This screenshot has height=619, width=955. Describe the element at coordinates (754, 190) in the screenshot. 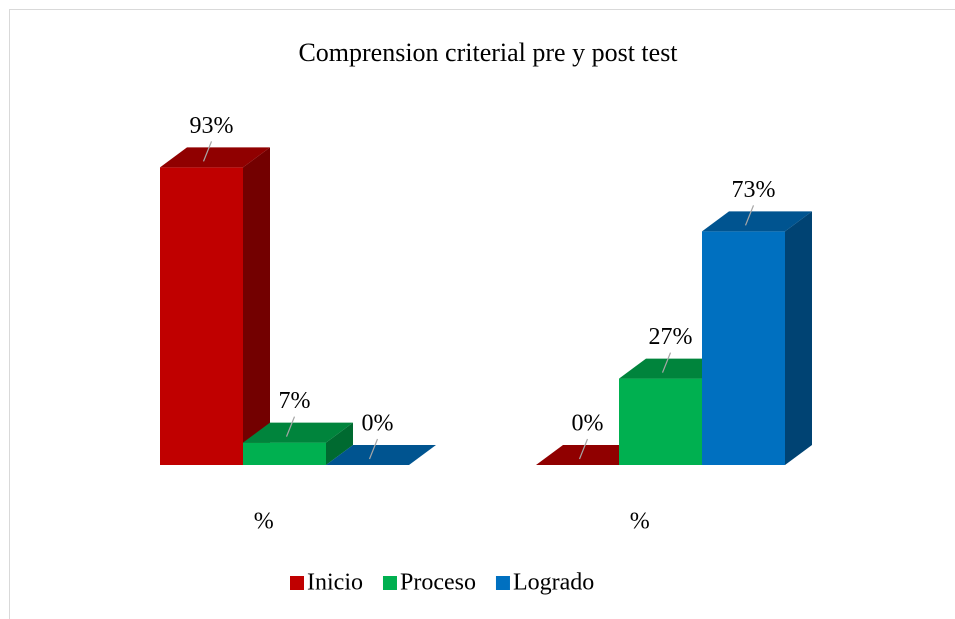

I see `value-label: 73%` at that location.